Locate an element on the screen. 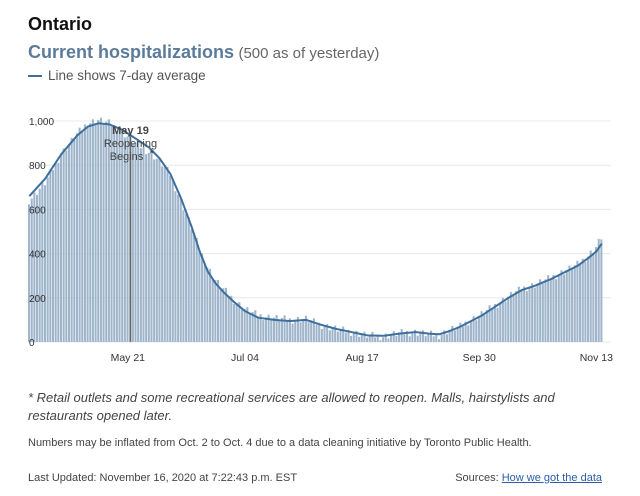 The image size is (640, 496). annotation-text-line2: Begins is located at coordinates (127, 157).